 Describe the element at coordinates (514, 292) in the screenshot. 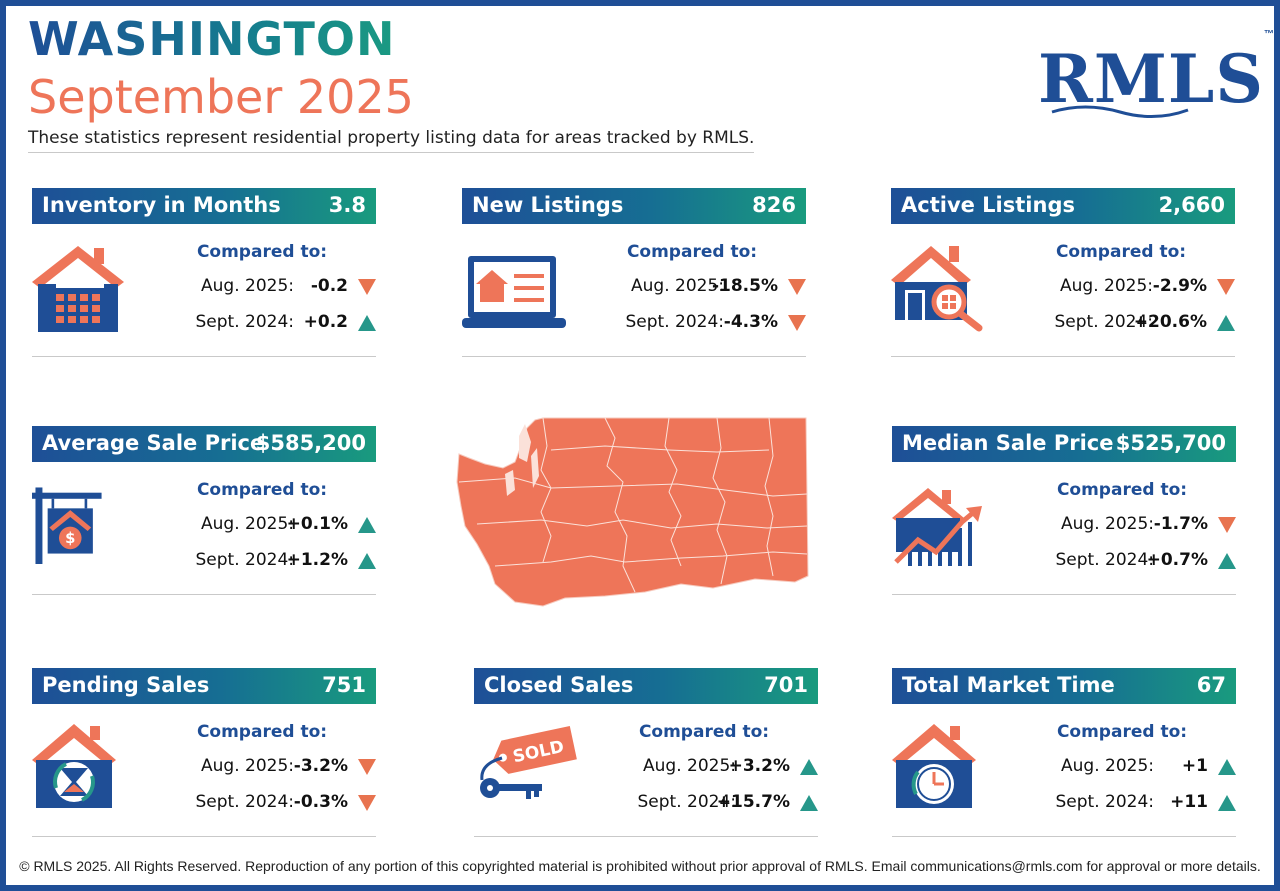

I see `laptop-listing-icon` at that location.